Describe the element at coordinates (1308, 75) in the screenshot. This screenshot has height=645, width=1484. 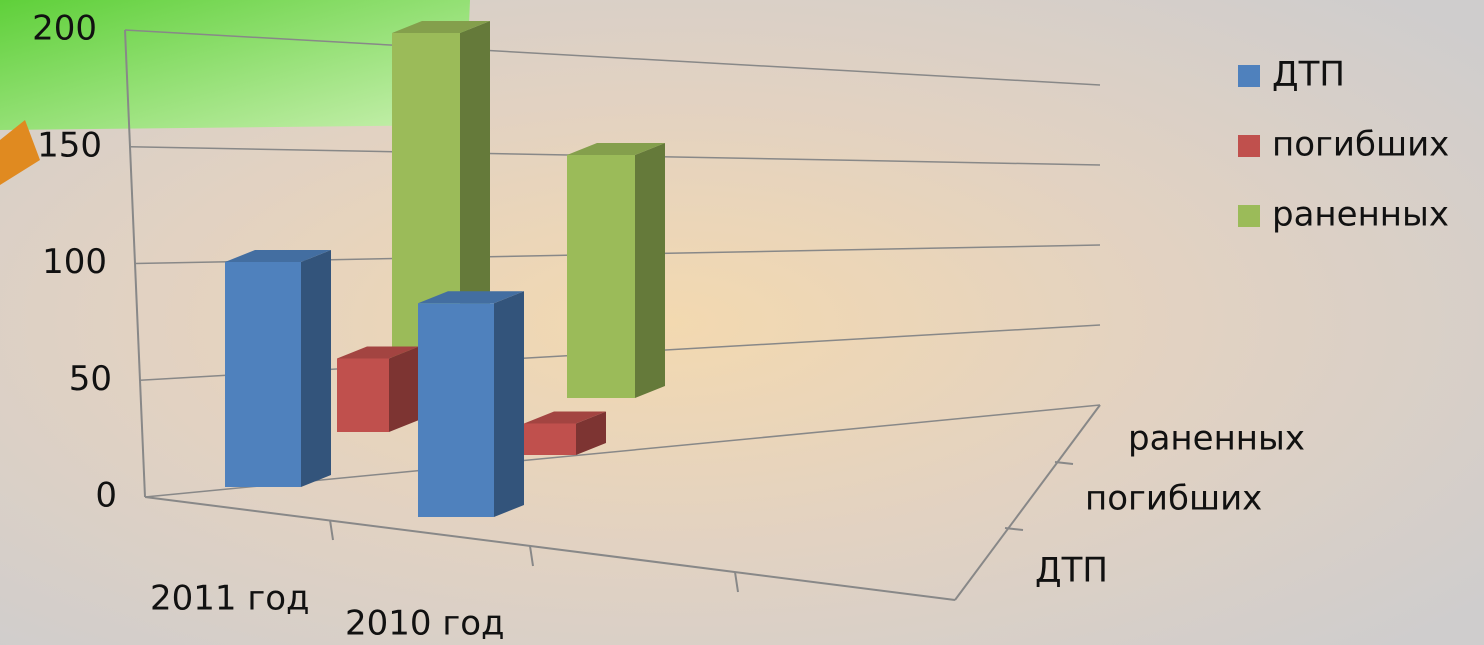
I see `legend-label: ДТП` at that location.